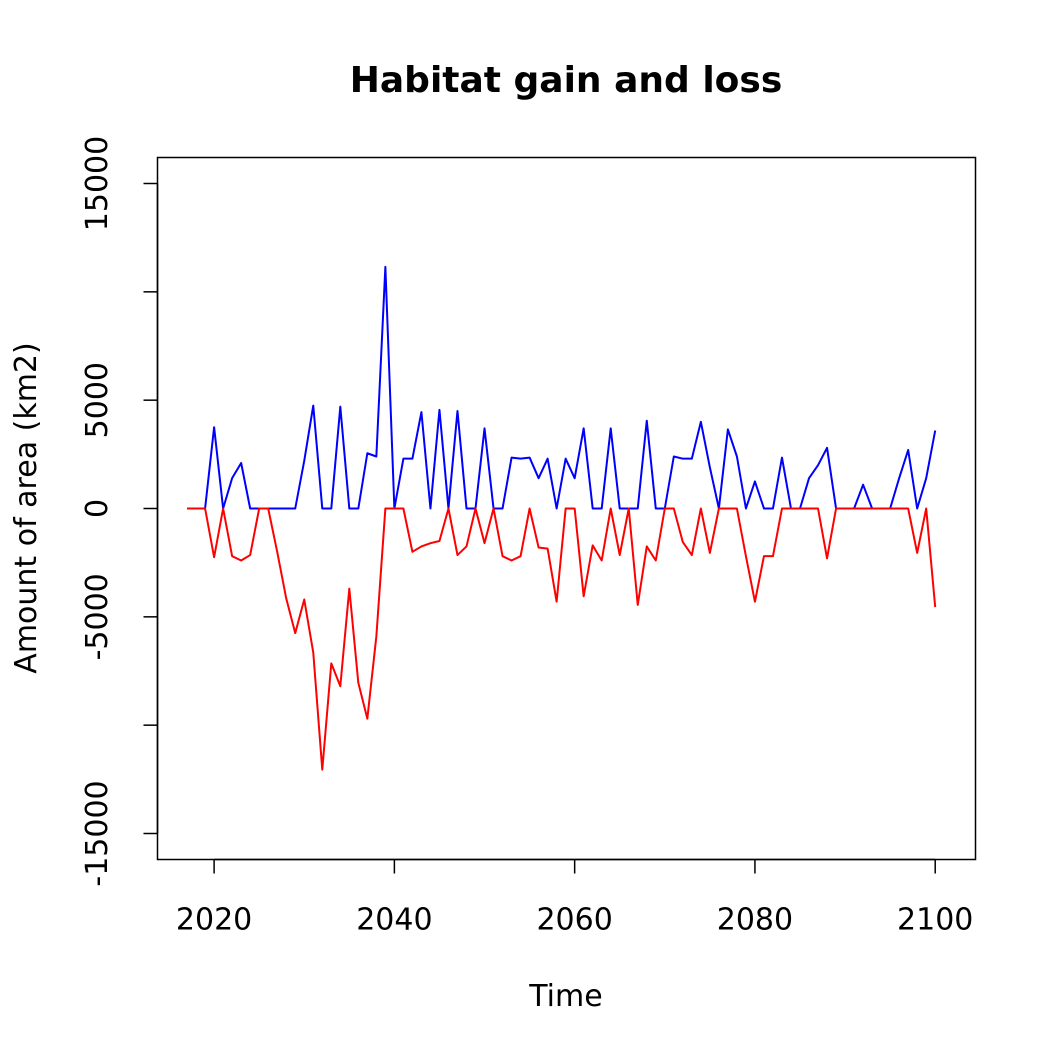  Describe the element at coordinates (574, 920) in the screenshot. I see `x-tick-label: 2060` at that location.